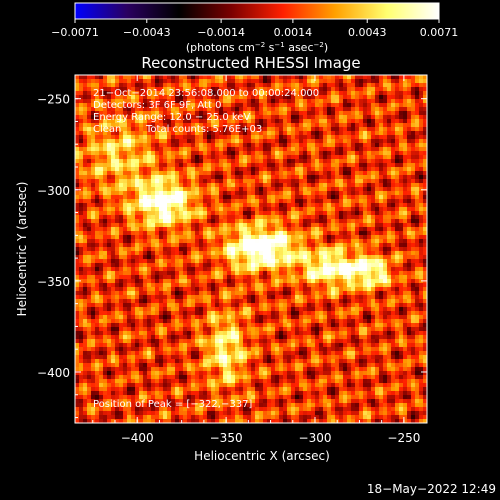 The height and width of the screenshot is (500, 500). Describe the element at coordinates (367, 32) in the screenshot. I see `colorbar-tick-label: 0.0043` at that location.